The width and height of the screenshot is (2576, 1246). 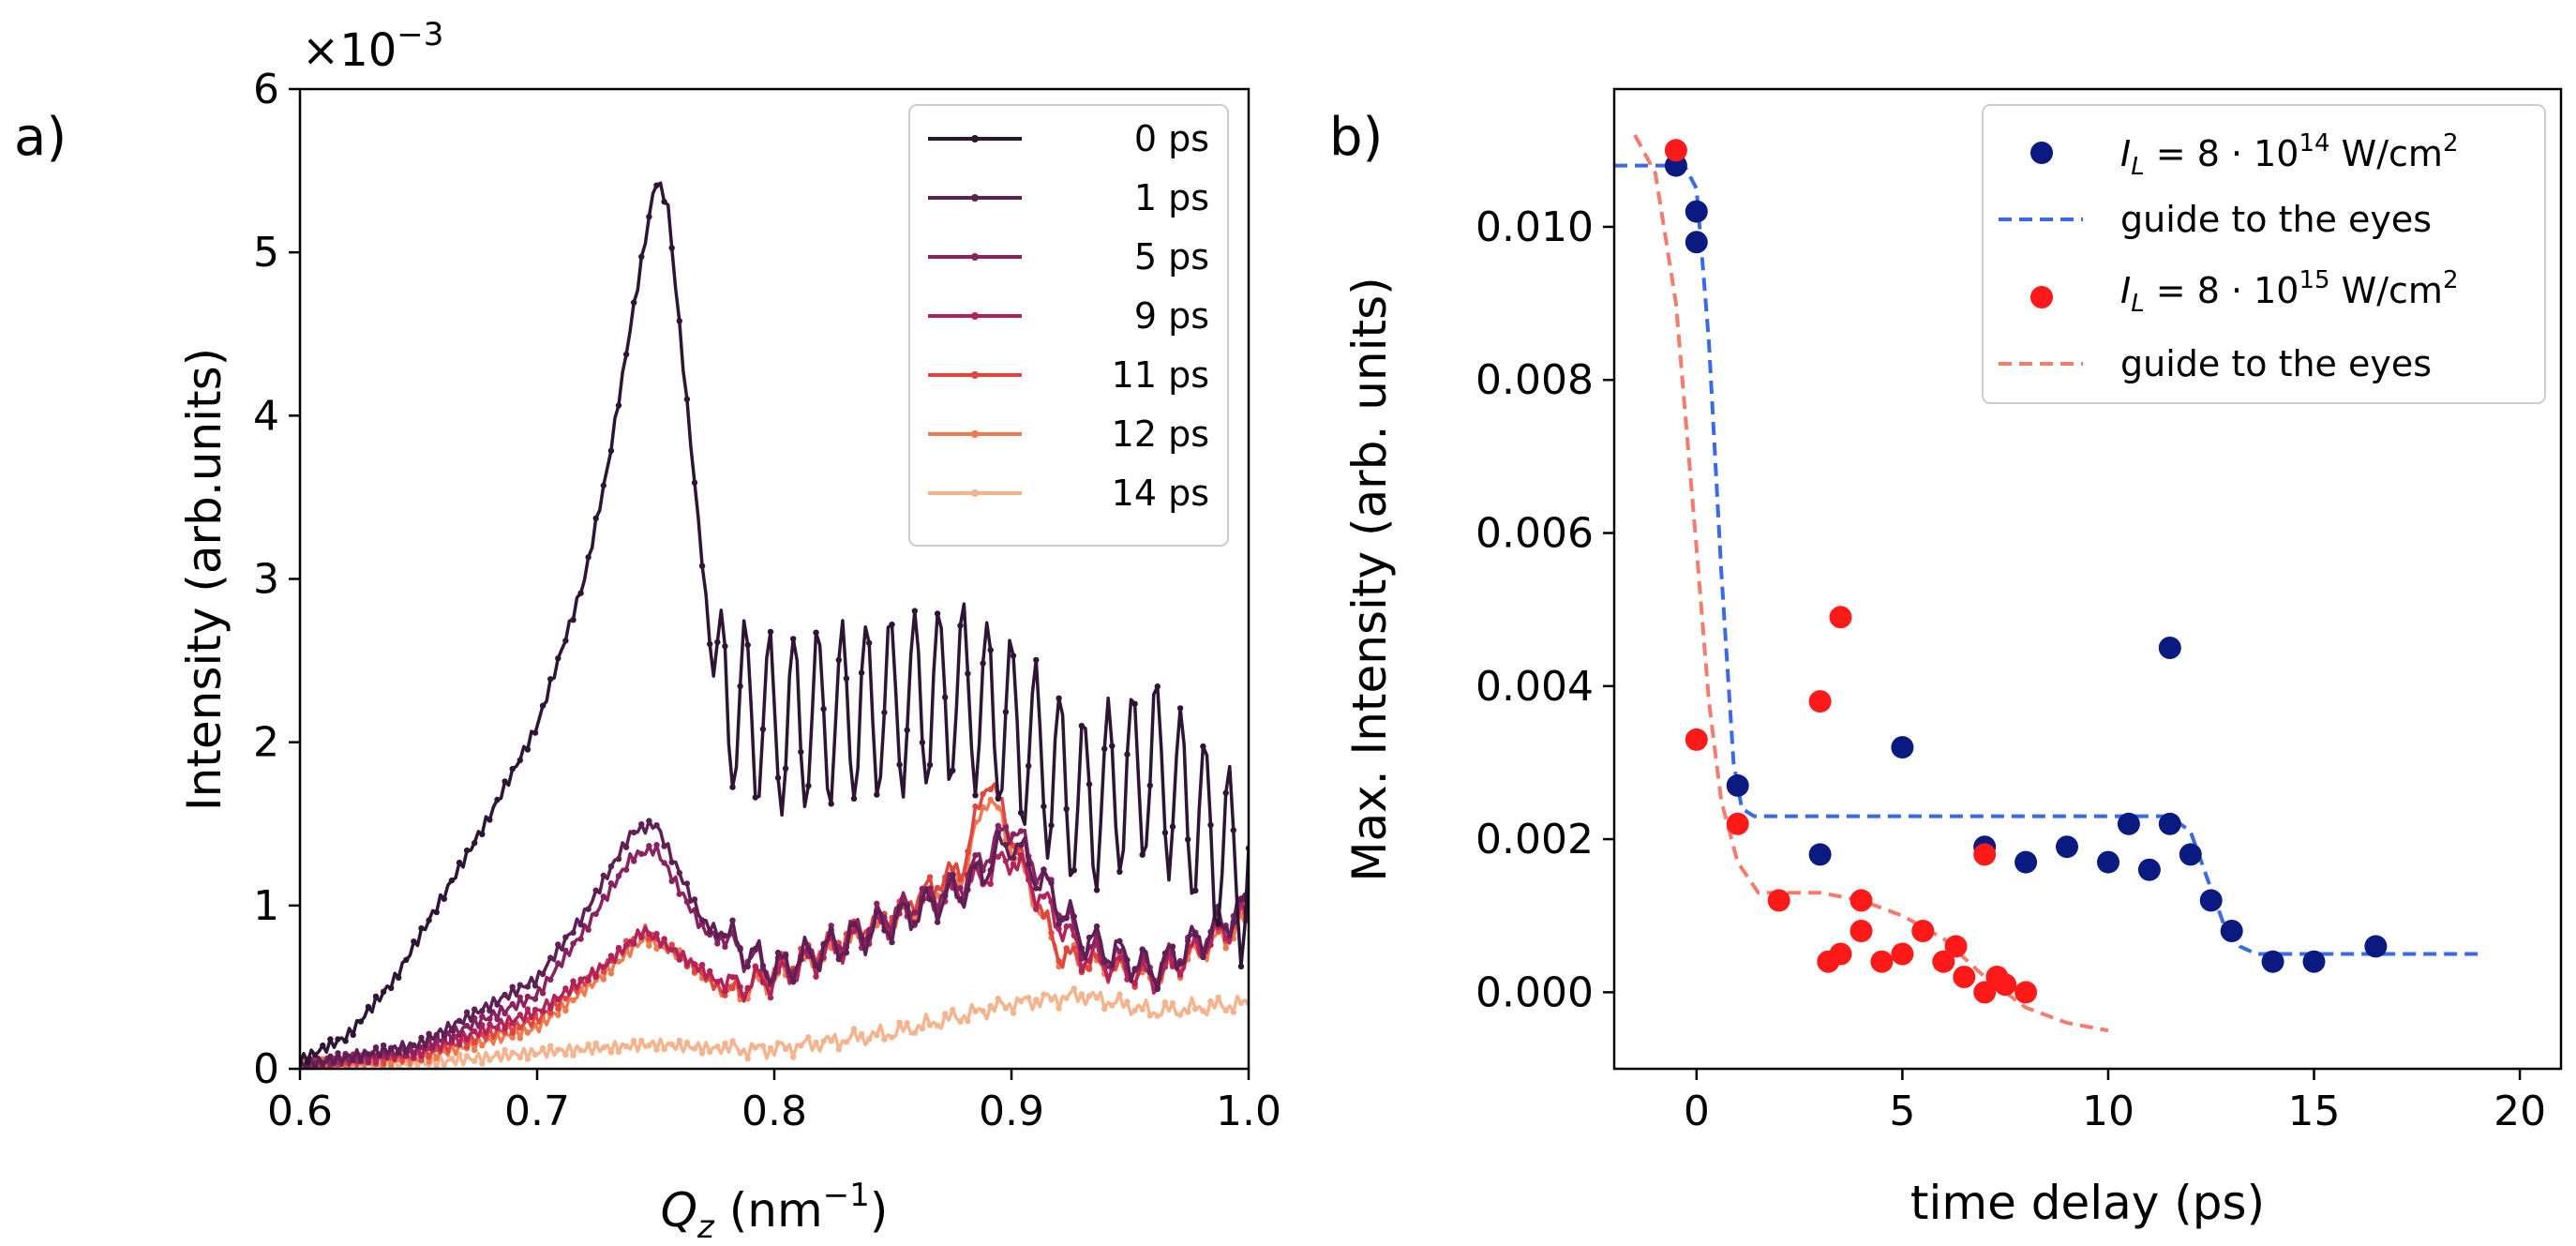 I want to click on panel-b-x-tick-label: 10, so click(x=2108, y=1111).